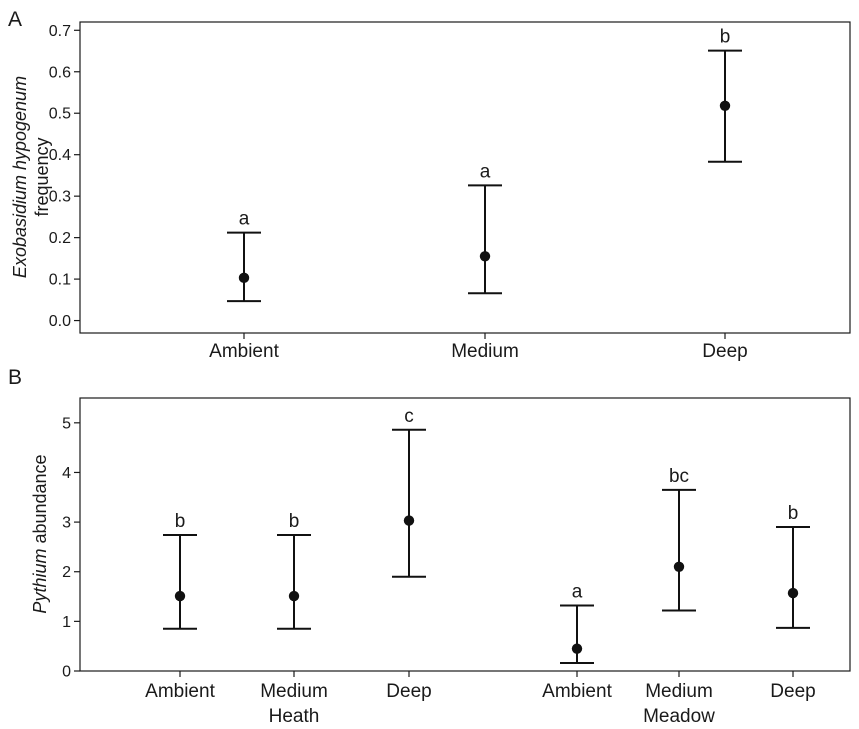 The height and width of the screenshot is (729, 859). Describe the element at coordinates (60, 238) in the screenshot. I see `panel-a-y-tick-label: 0.2` at that location.